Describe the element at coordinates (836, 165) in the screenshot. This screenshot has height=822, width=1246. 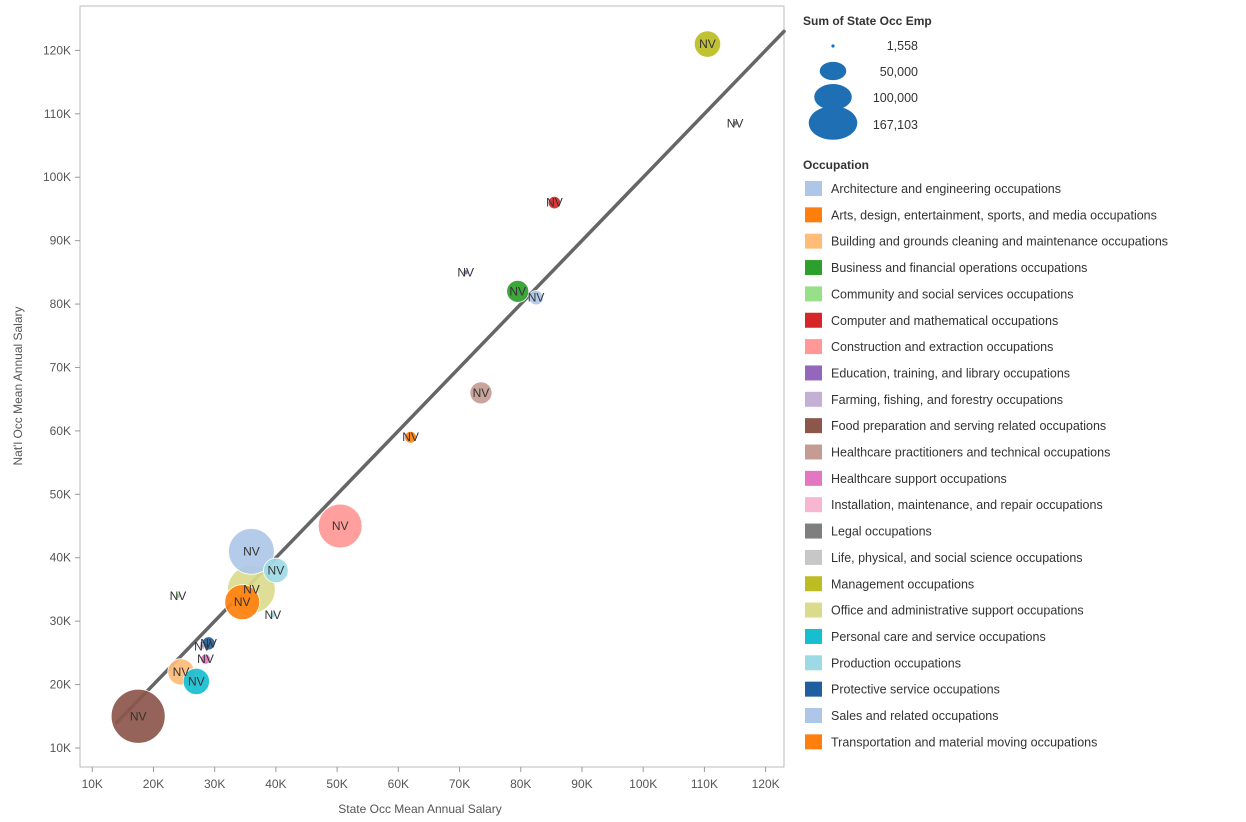
I see `color-legend-title: Occupation` at that location.